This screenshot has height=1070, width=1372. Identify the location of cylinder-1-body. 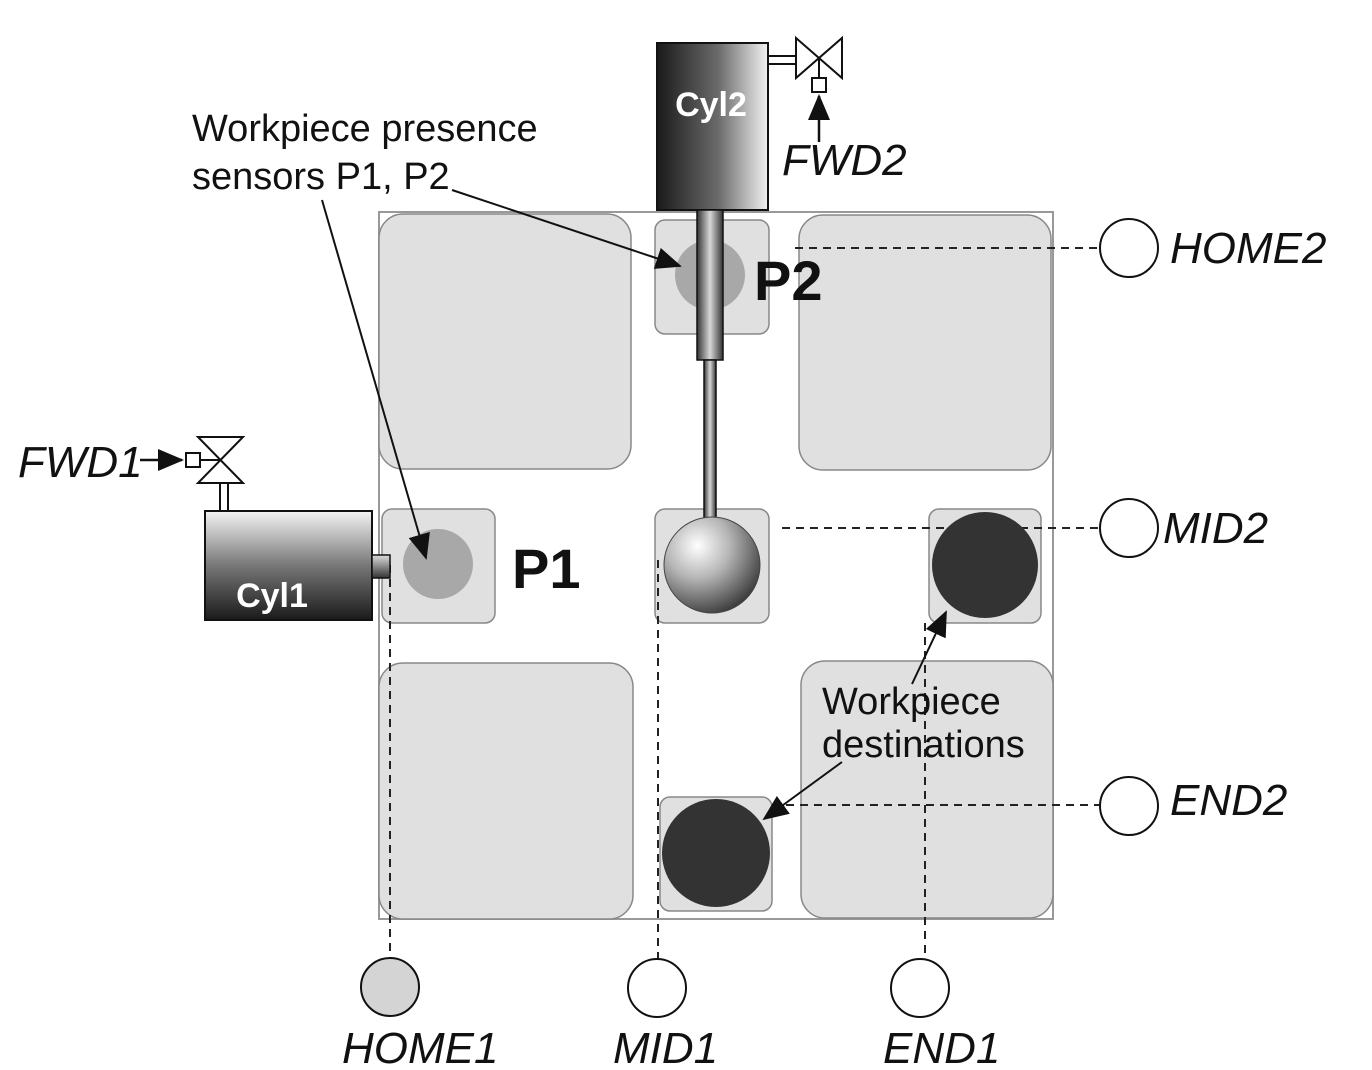
(288, 565).